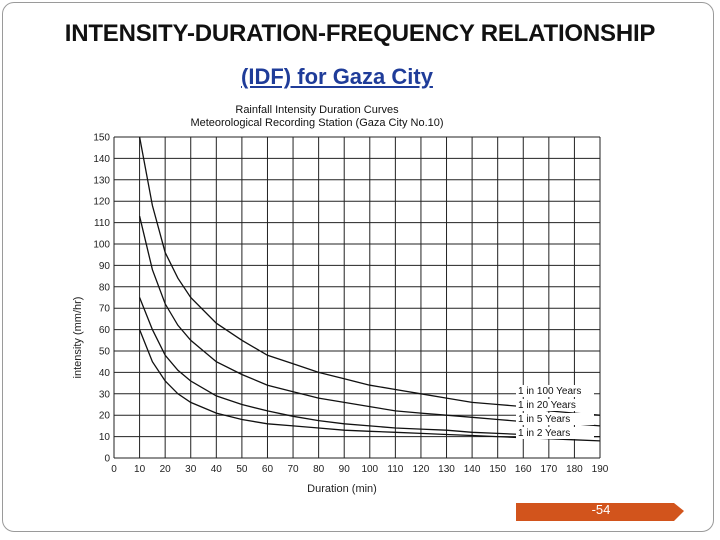 The width and height of the screenshot is (720, 540). What do you see at coordinates (101, 245) in the screenshot?
I see `y-tick-label: 100` at bounding box center [101, 245].